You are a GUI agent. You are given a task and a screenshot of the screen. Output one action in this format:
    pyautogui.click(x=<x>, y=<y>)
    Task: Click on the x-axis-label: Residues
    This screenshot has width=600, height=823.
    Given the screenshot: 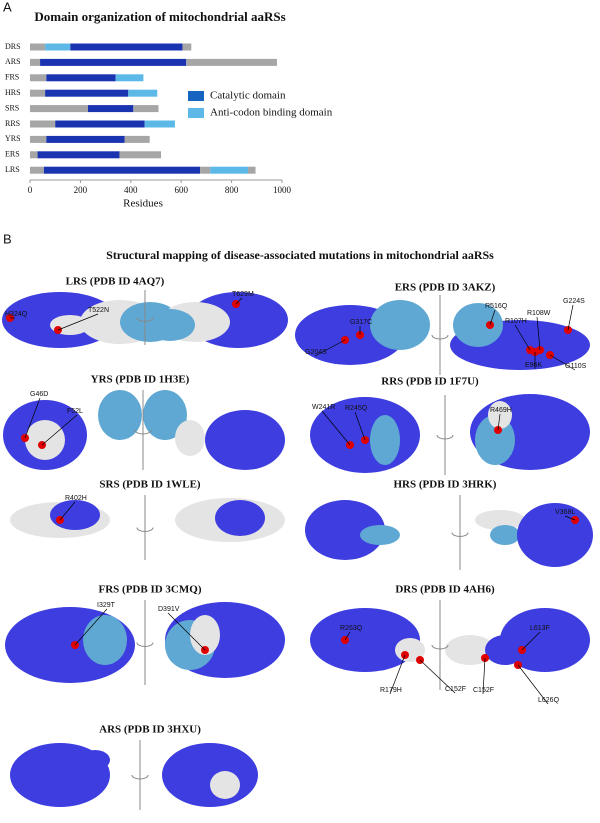 What is the action you would take?
    pyautogui.click(x=143, y=204)
    